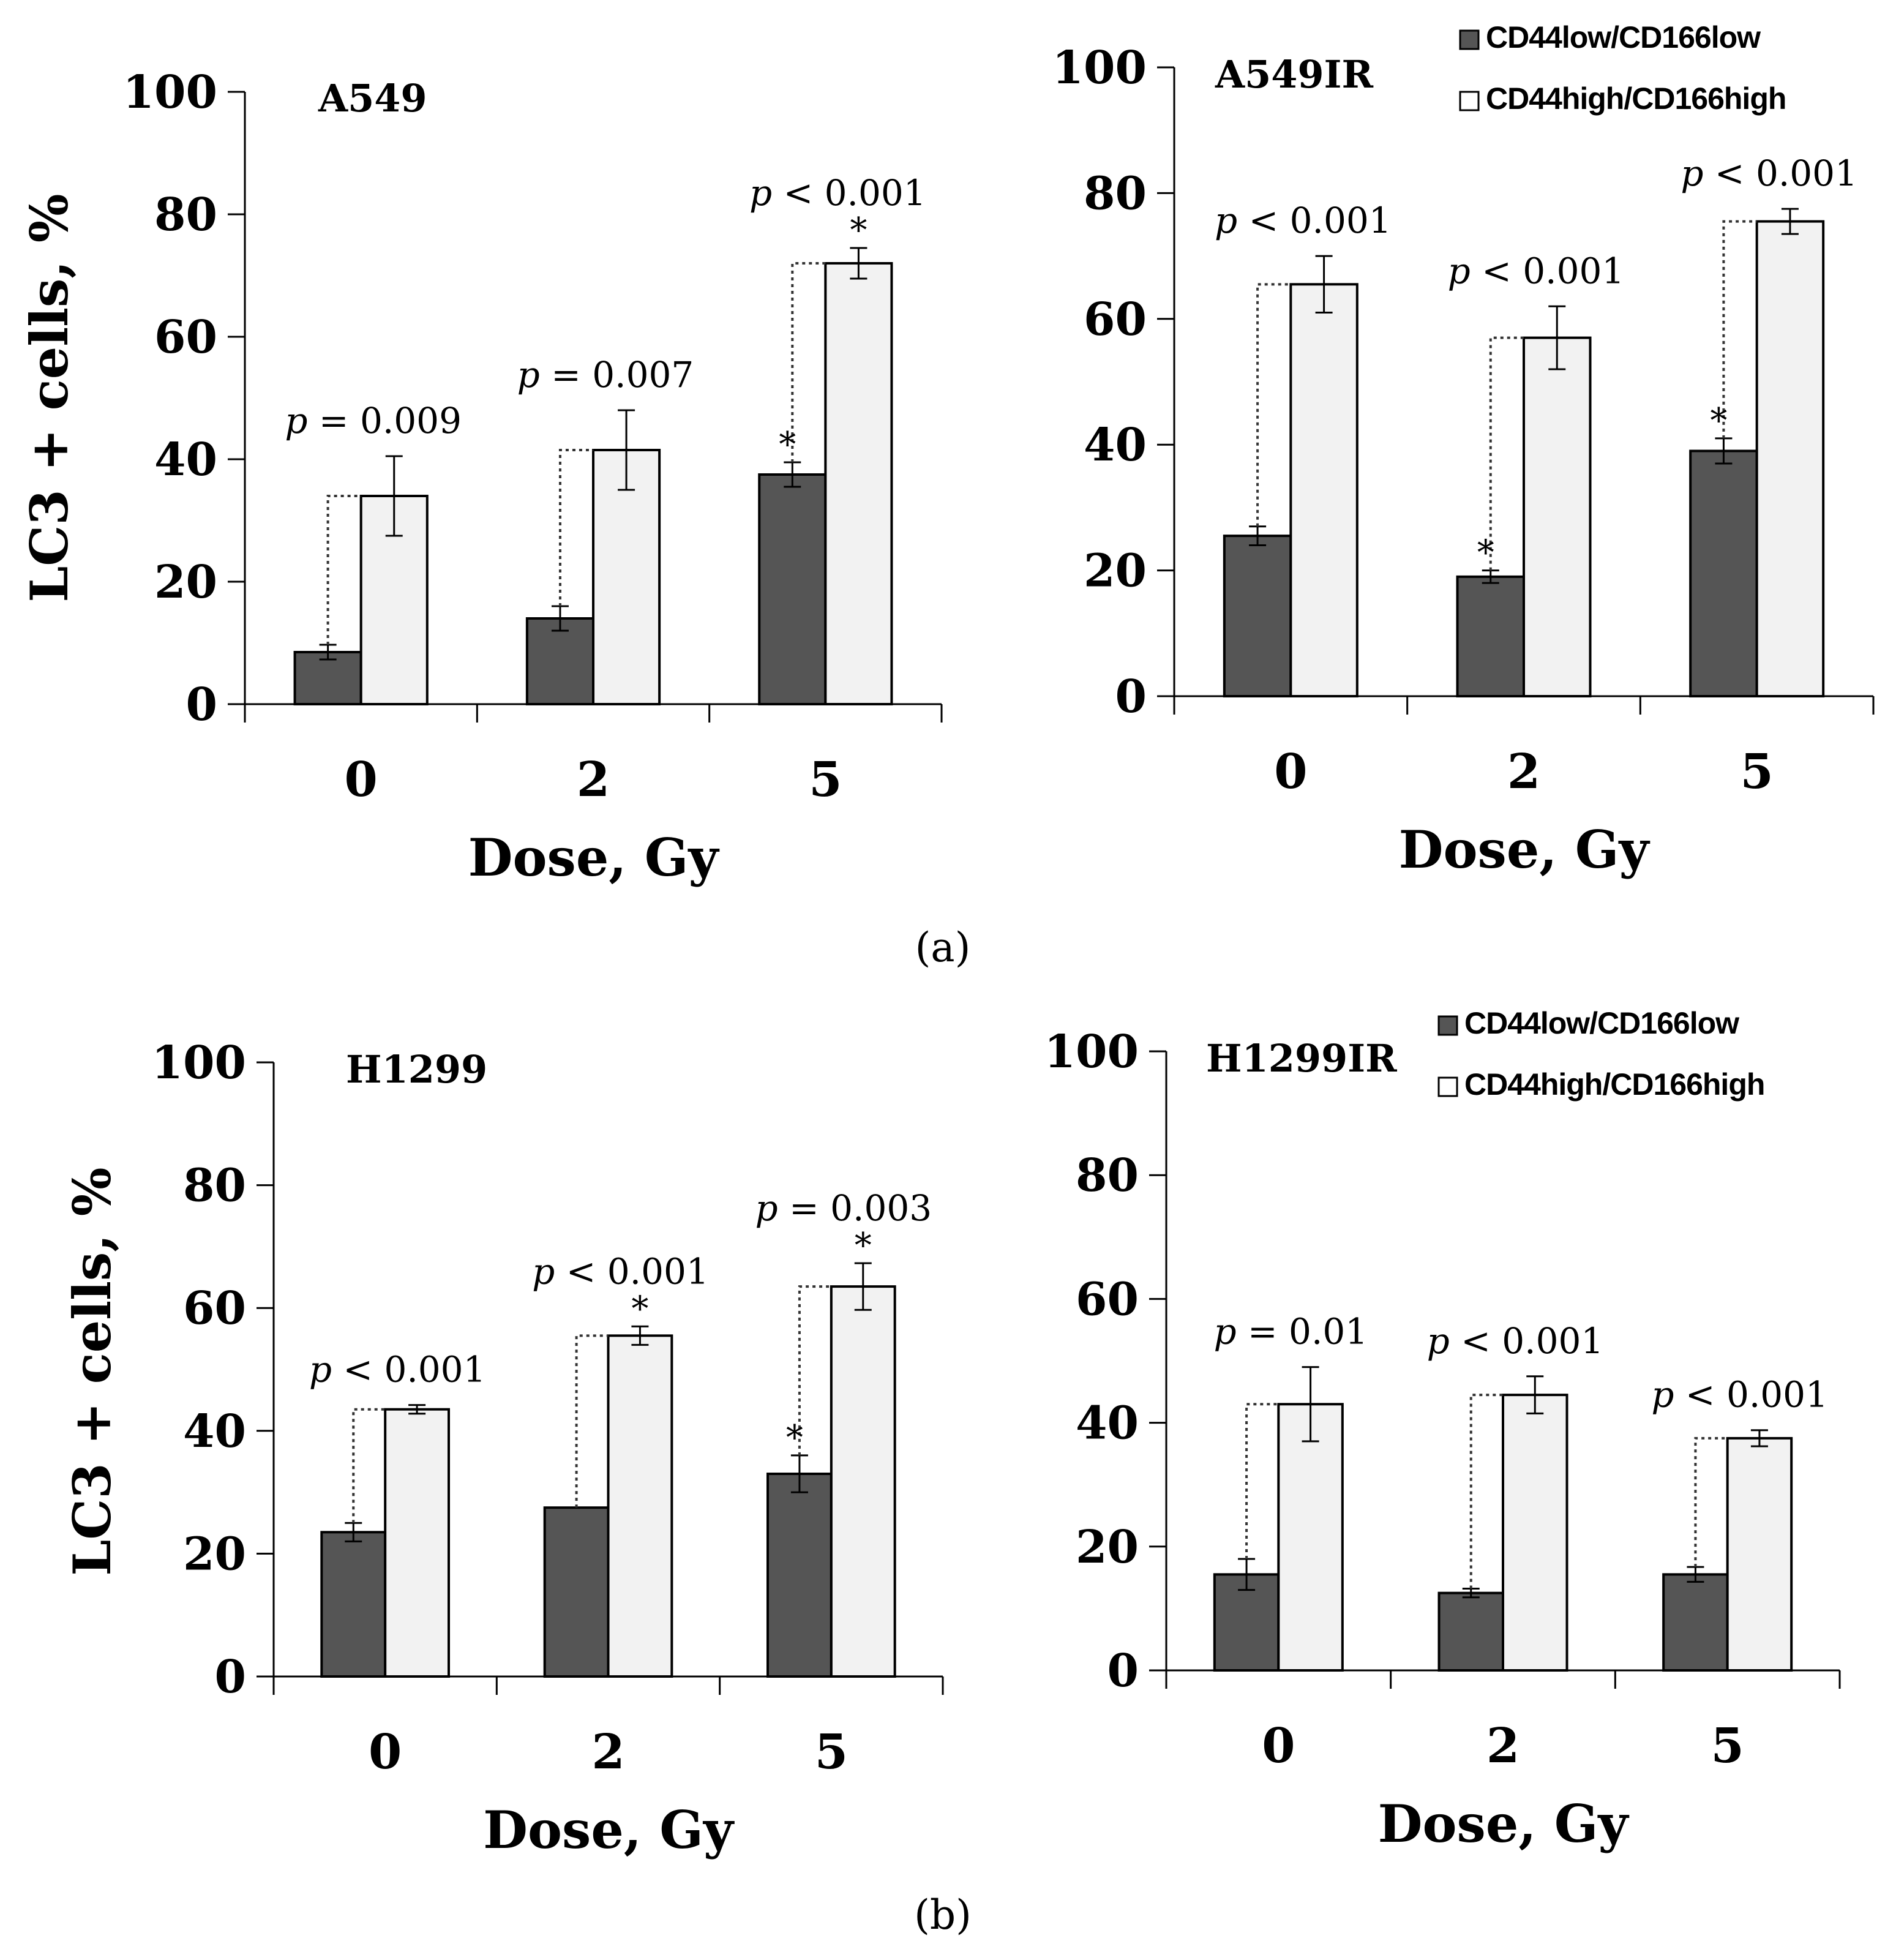 The width and height of the screenshot is (1885, 1960). I want to click on p-value-label: p = 0.007, so click(605, 375).